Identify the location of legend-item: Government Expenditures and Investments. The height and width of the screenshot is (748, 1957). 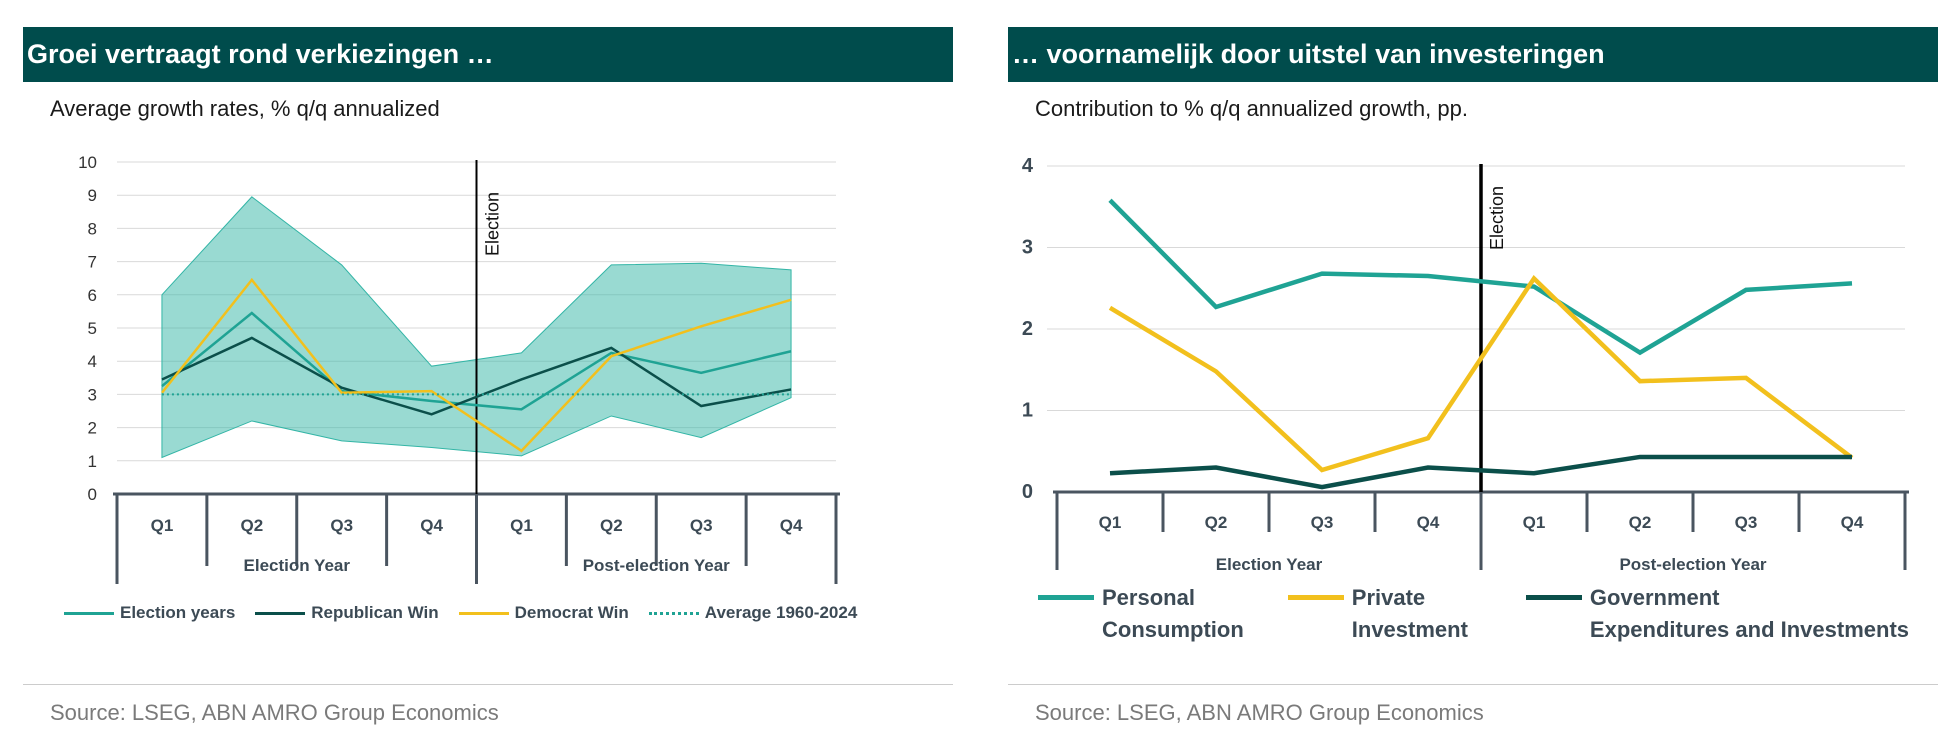
(1717, 614).